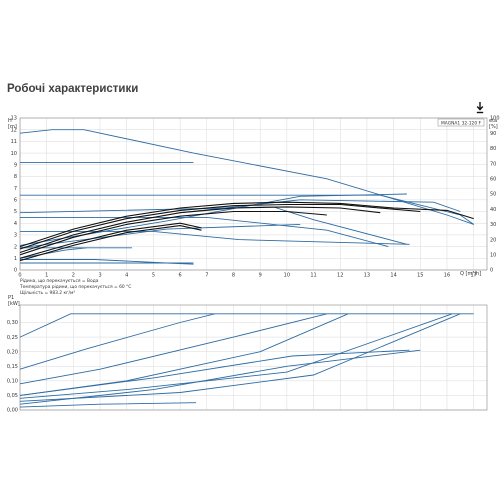  Describe the element at coordinates (180, 276) in the screenshot. I see `x-tick-label: 6` at that location.